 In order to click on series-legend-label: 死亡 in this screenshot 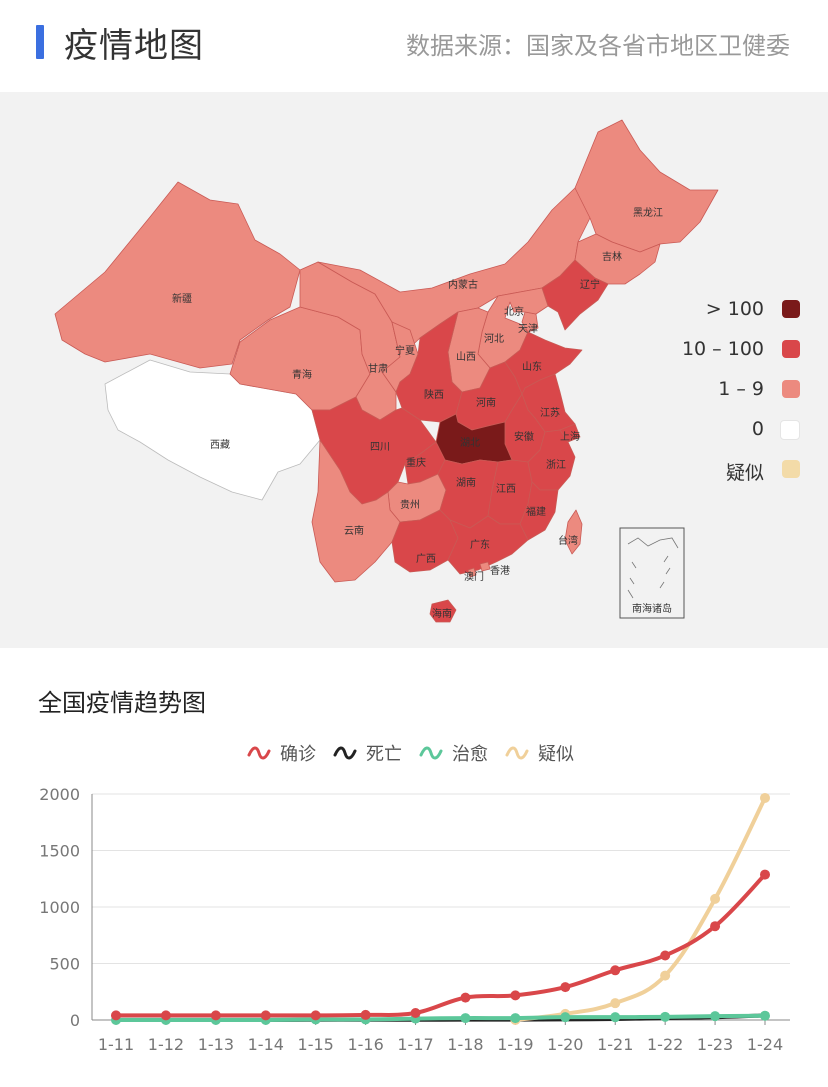, I will do `click(384, 754)`.